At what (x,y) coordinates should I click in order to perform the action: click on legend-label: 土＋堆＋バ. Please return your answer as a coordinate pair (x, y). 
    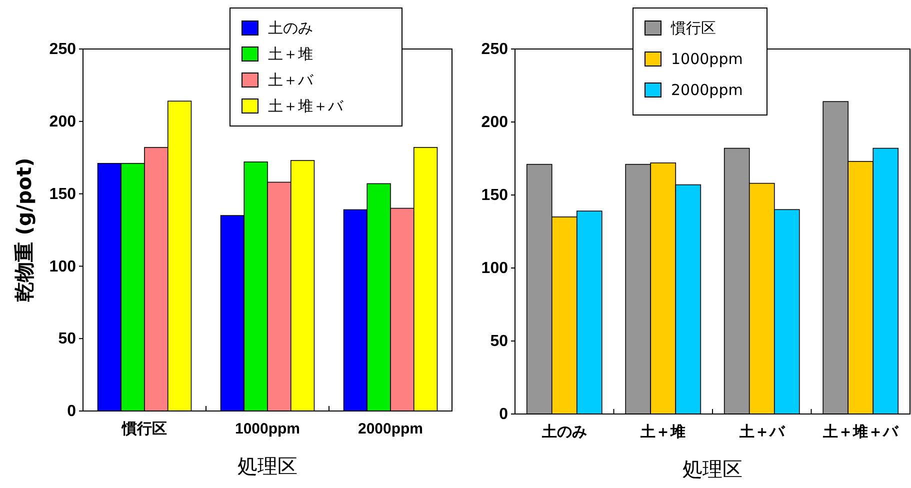
    Looking at the image, I should click on (306, 106).